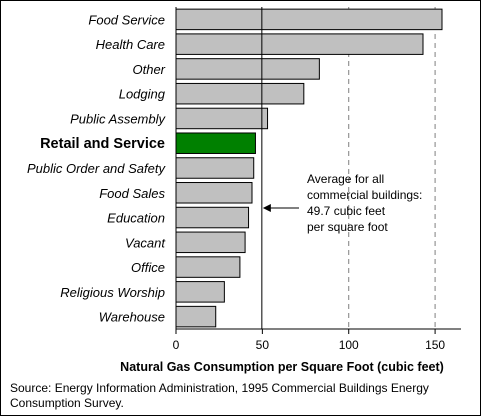  What do you see at coordinates (346, 211) in the screenshot?
I see `average-annotation-line: 49.7 cubic feet` at bounding box center [346, 211].